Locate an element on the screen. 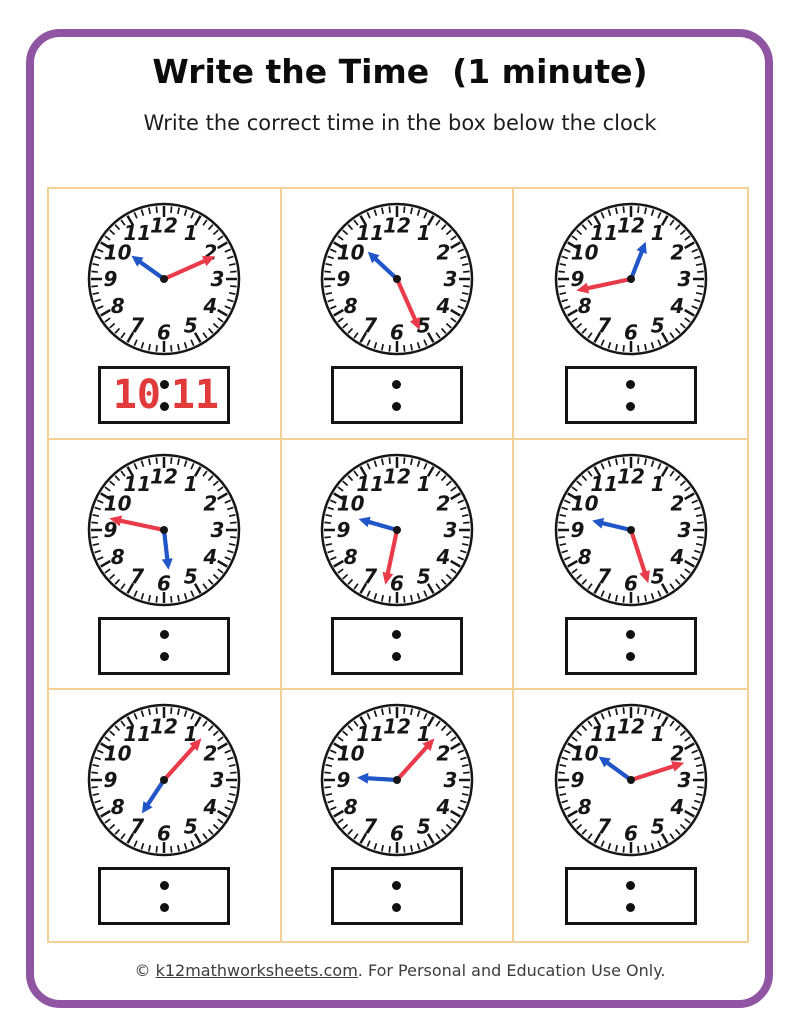 This screenshot has height=1035, width=800. answer-box: 10 11 is located at coordinates (164, 395).